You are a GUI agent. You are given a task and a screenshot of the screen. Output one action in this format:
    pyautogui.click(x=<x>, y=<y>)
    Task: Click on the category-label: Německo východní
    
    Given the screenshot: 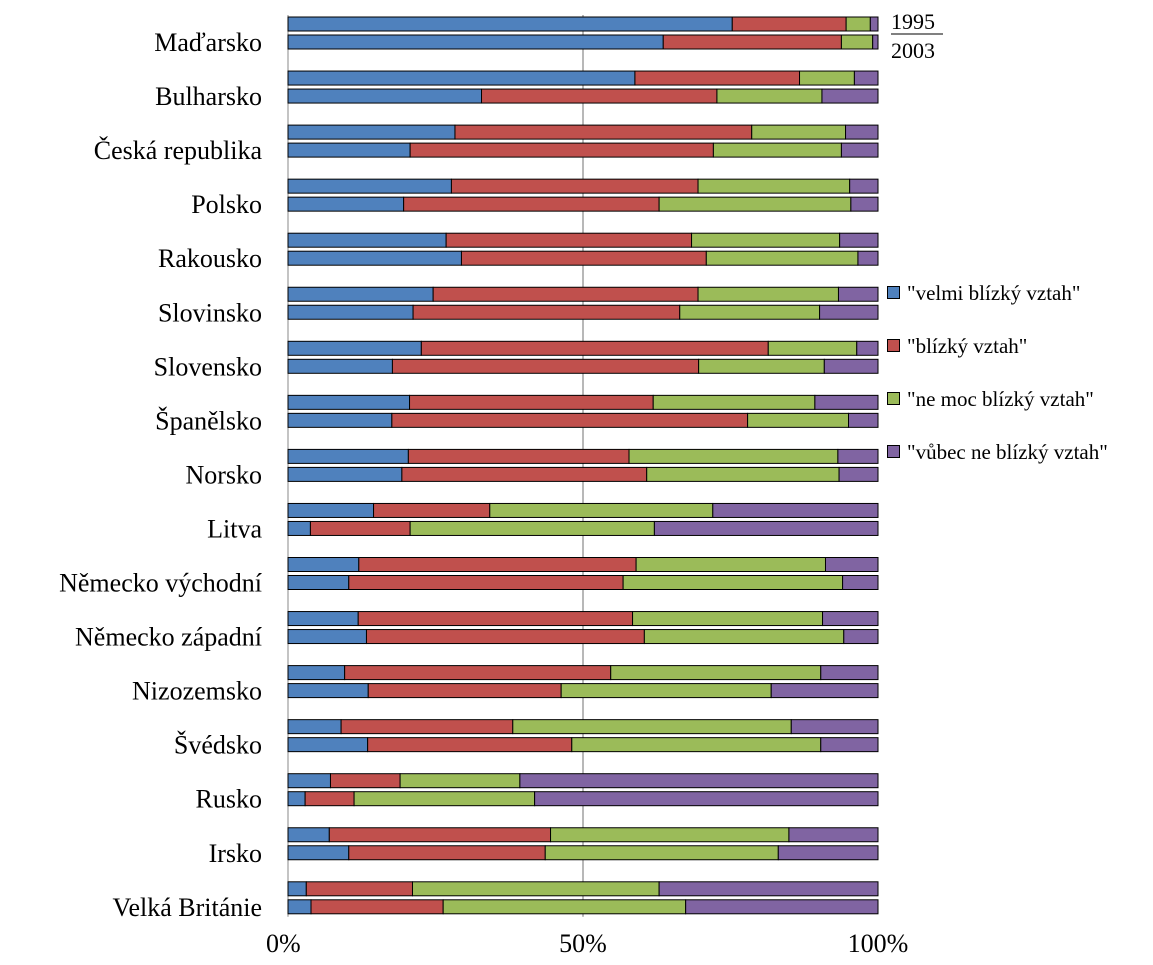 What is the action you would take?
    pyautogui.click(x=160, y=583)
    